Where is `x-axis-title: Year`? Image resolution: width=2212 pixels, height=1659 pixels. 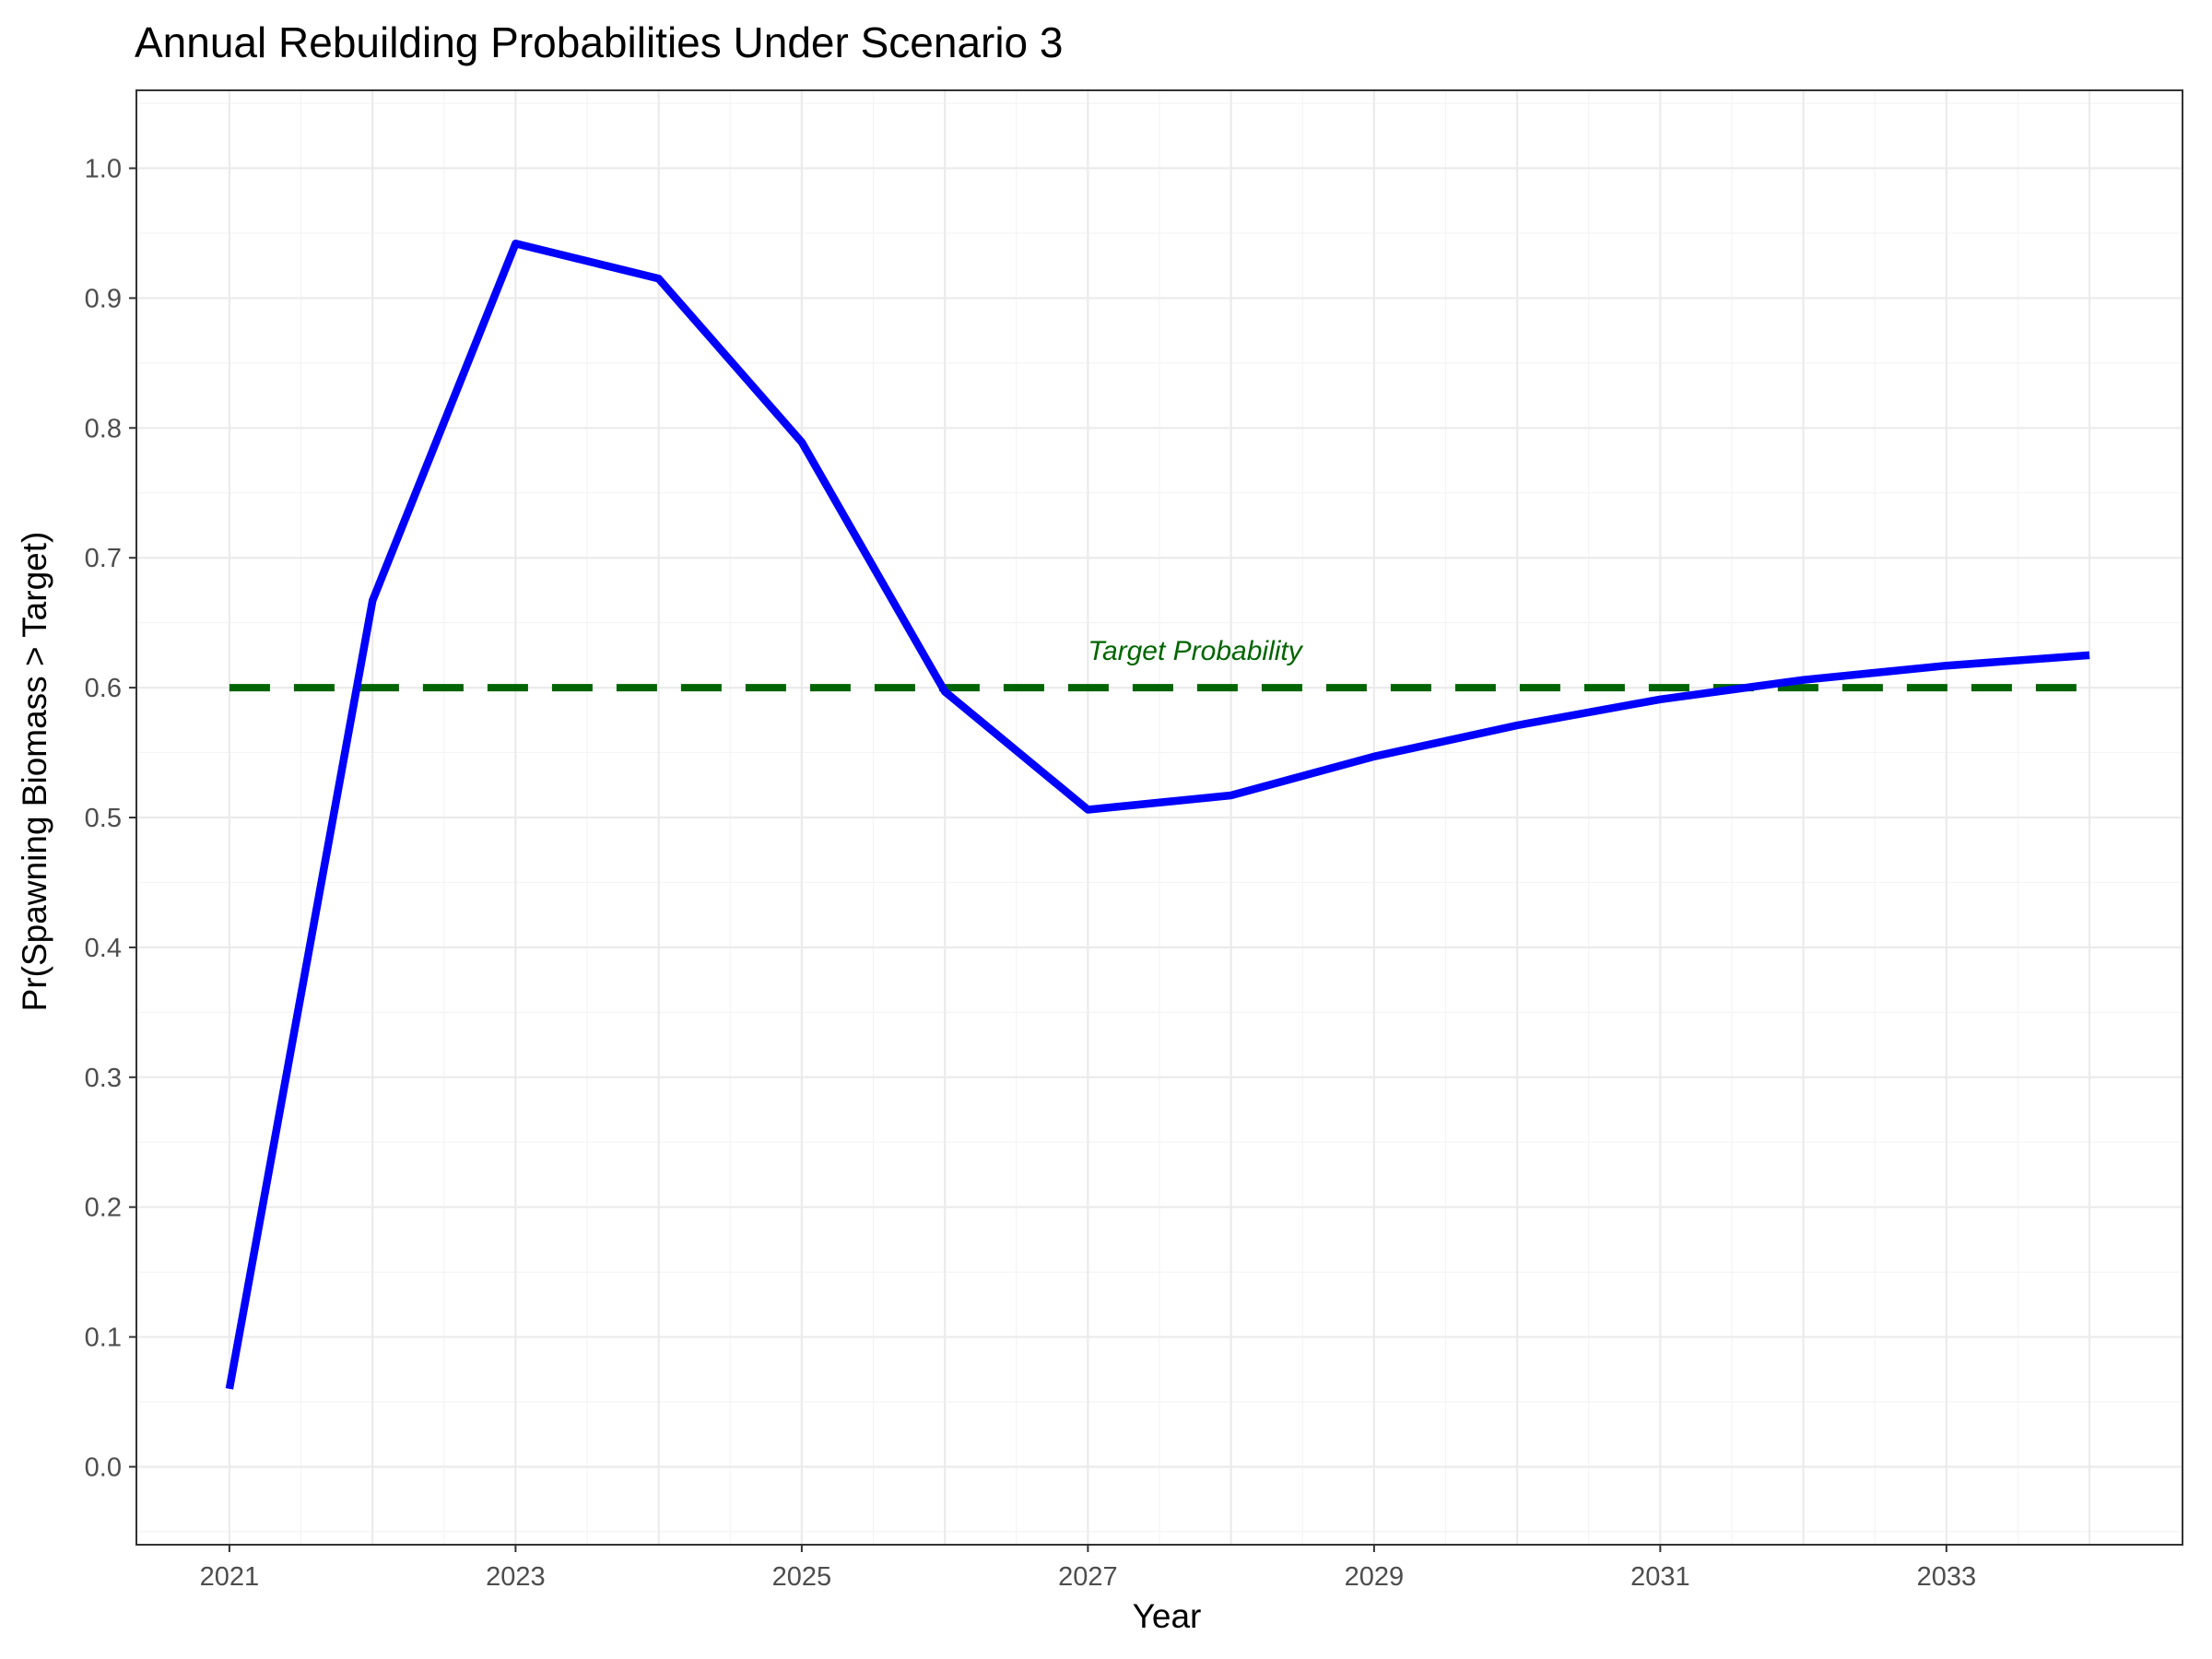 x-axis-title: Year is located at coordinates (1167, 1616).